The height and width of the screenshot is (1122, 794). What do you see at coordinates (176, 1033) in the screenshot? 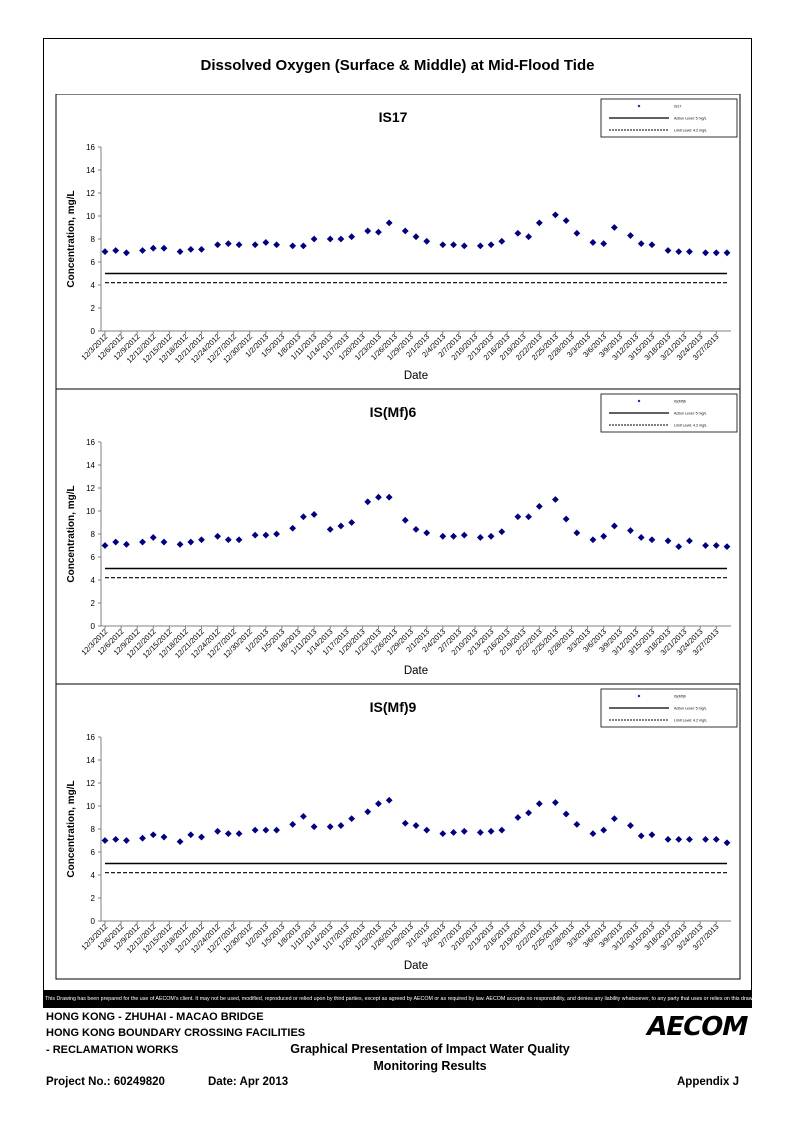
I see `project-name-line2: HONG KONG BOUNDARY CROSSING FACILITIES` at bounding box center [176, 1033].